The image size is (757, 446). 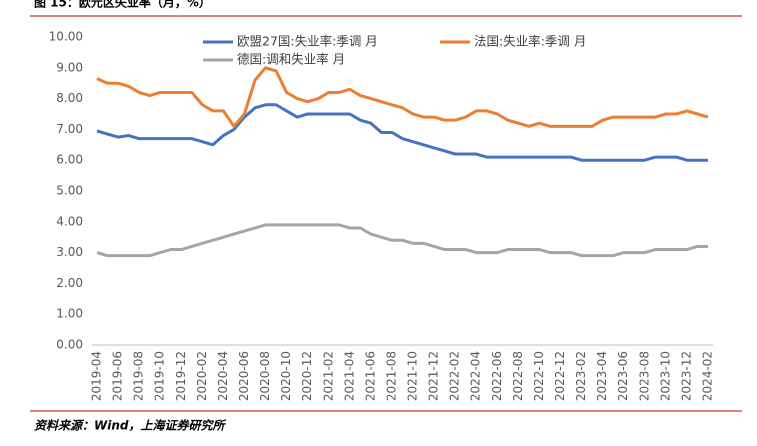 What do you see at coordinates (307, 376) in the screenshot?
I see `x-tick-label: 2020-12` at bounding box center [307, 376].